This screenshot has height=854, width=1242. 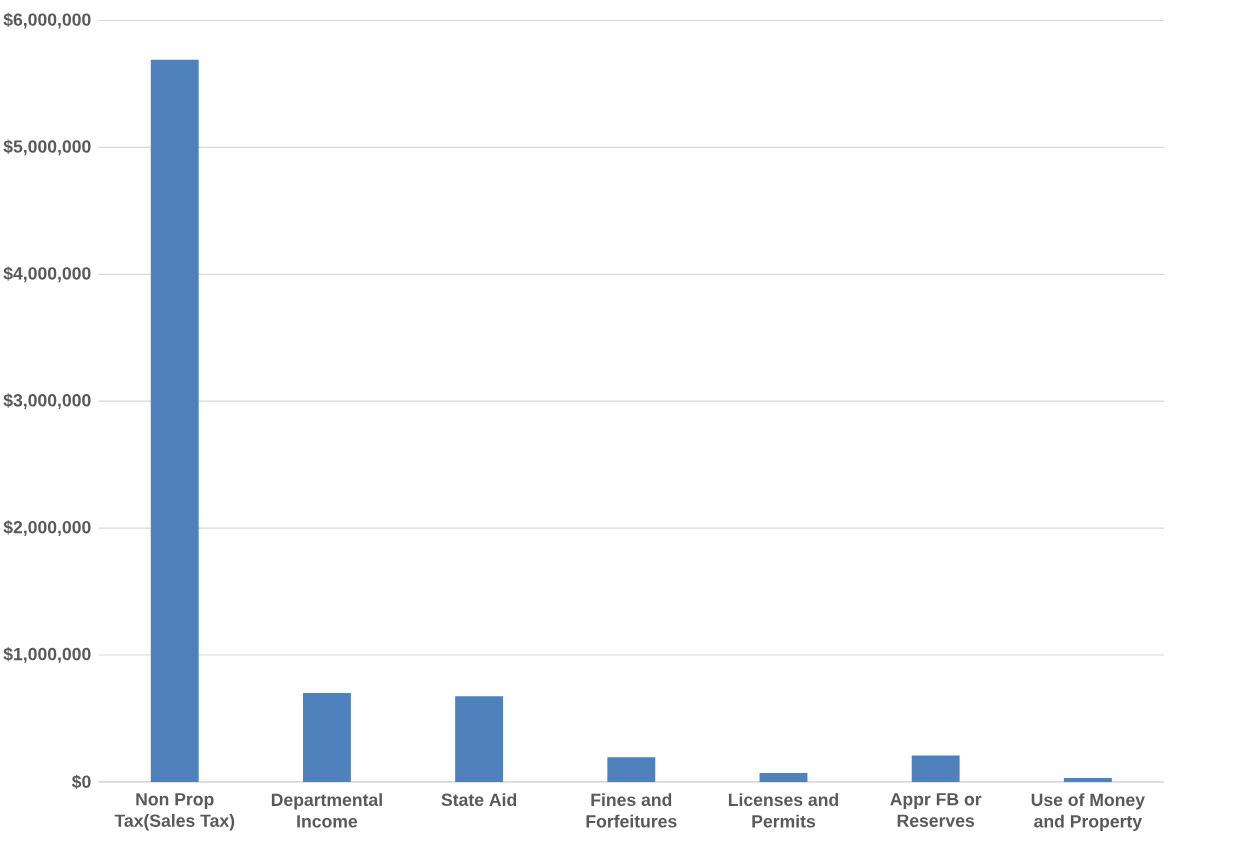 What do you see at coordinates (47, 528) in the screenshot?
I see `y-tick-label: $2,000,000` at bounding box center [47, 528].